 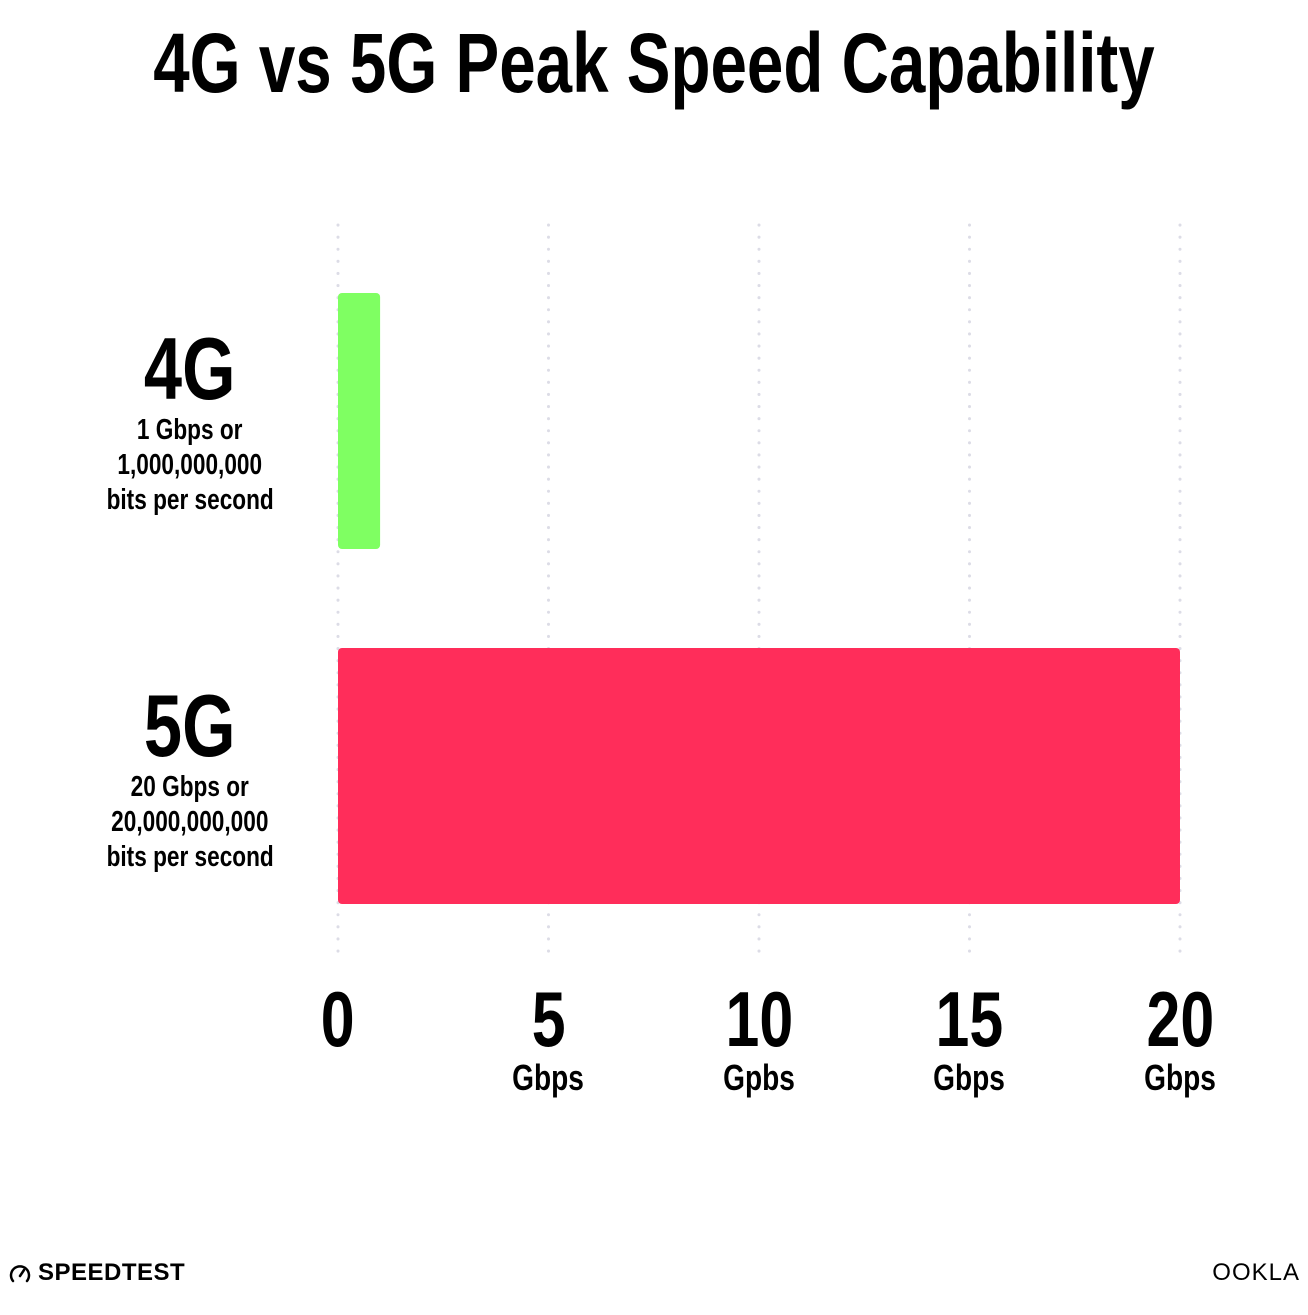 What do you see at coordinates (969, 1036) in the screenshot?
I see `x-tick-label: 15 Gbps` at bounding box center [969, 1036].